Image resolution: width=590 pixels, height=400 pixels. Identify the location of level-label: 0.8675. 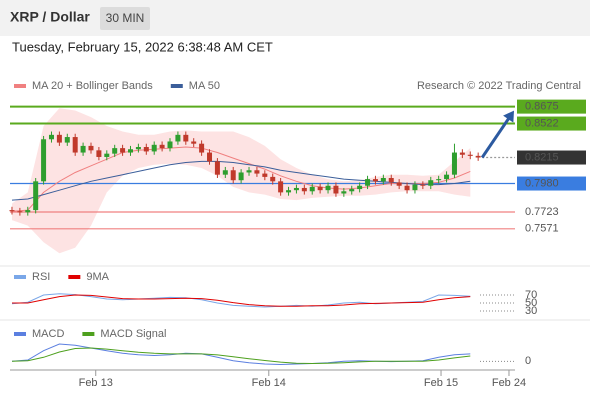
(542, 107).